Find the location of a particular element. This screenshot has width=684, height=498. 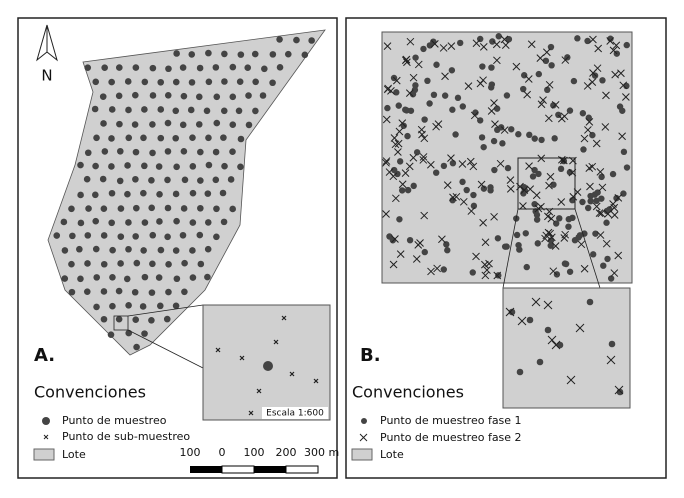

legend-cross is located at coordinates (46, 437).